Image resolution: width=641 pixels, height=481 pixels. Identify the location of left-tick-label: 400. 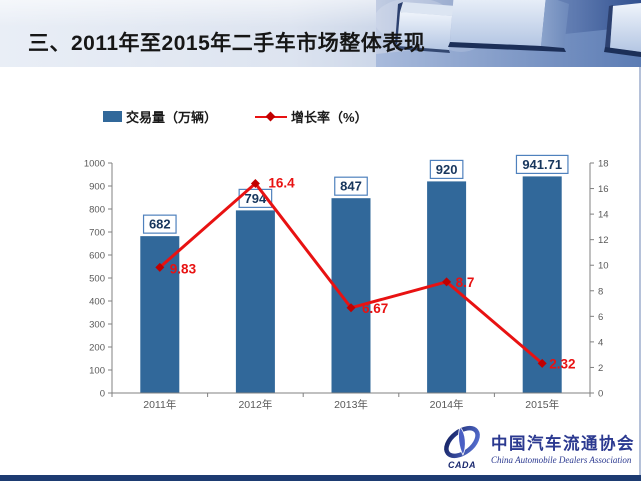
(97, 302).